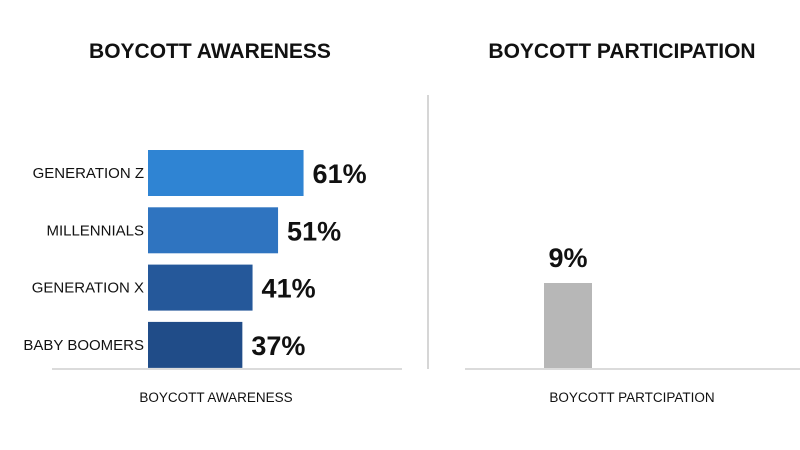  Describe the element at coordinates (568, 325) in the screenshot. I see `participation-bar` at that location.